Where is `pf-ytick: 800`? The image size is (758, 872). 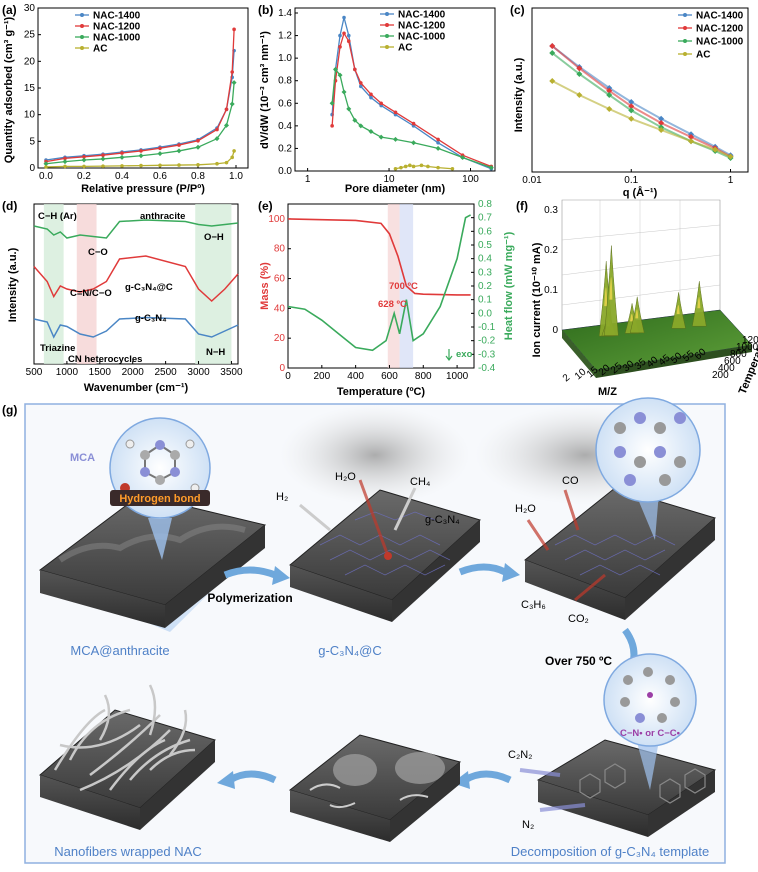 pf-ytick: 800 is located at coordinates (738, 354).